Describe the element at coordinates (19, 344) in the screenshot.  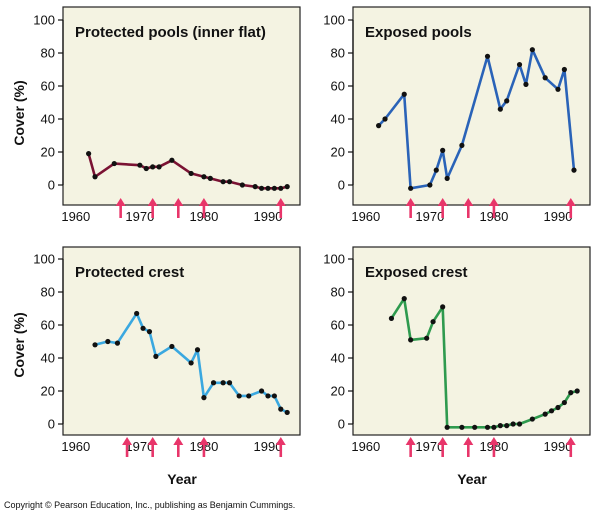
I see `y-axis-label-bottom: Cover (%)` at that location.